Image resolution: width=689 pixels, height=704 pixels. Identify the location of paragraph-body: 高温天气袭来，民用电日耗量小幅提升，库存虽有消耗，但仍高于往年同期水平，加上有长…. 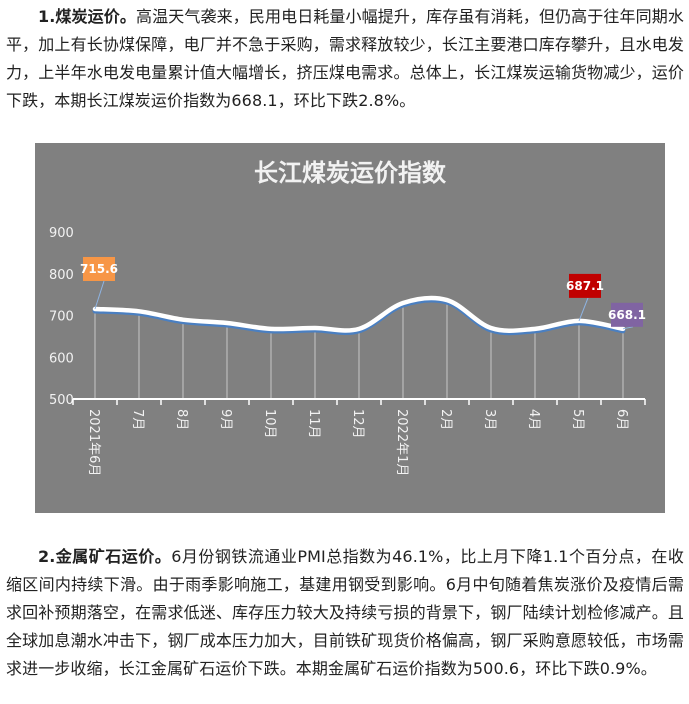
(345, 58).